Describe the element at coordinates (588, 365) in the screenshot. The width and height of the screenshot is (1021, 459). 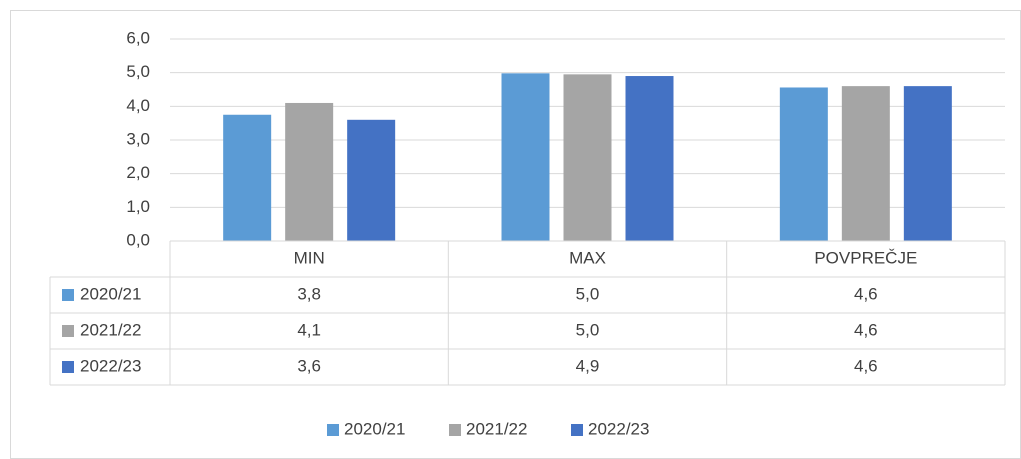
I see `data-label: 4,9` at that location.